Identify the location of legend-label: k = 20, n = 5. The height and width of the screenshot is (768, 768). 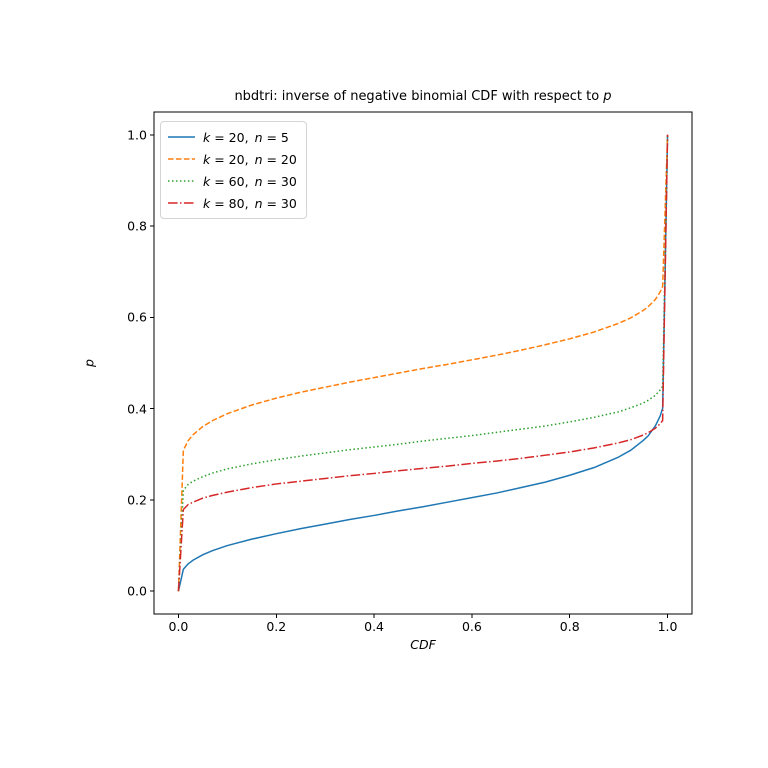
(246, 137).